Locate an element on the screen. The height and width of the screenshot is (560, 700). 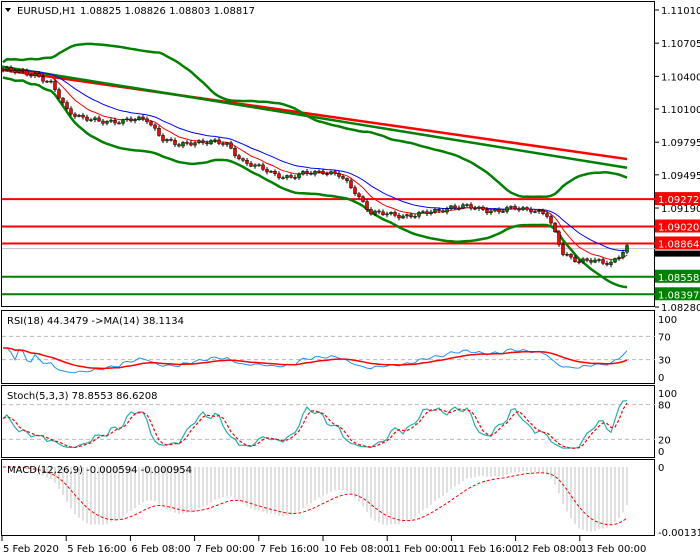
stoch-tick-label: 100 is located at coordinates (667, 394).